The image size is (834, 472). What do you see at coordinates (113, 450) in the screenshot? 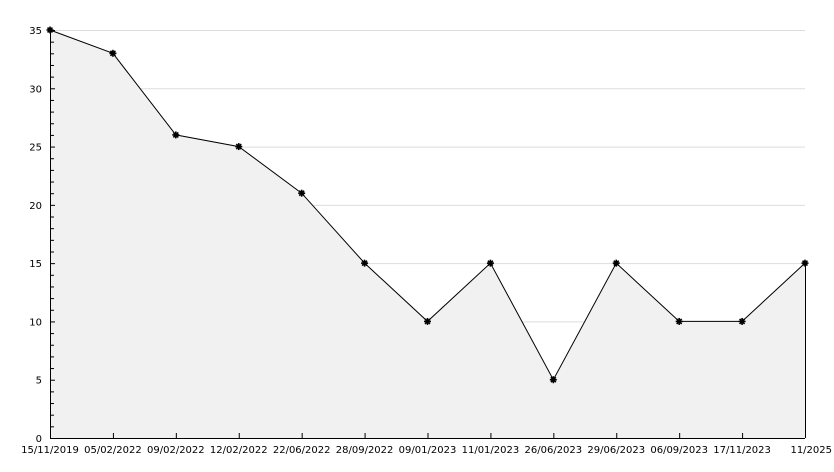
I see `x-tick-label: 05/02/2022` at bounding box center [113, 450].